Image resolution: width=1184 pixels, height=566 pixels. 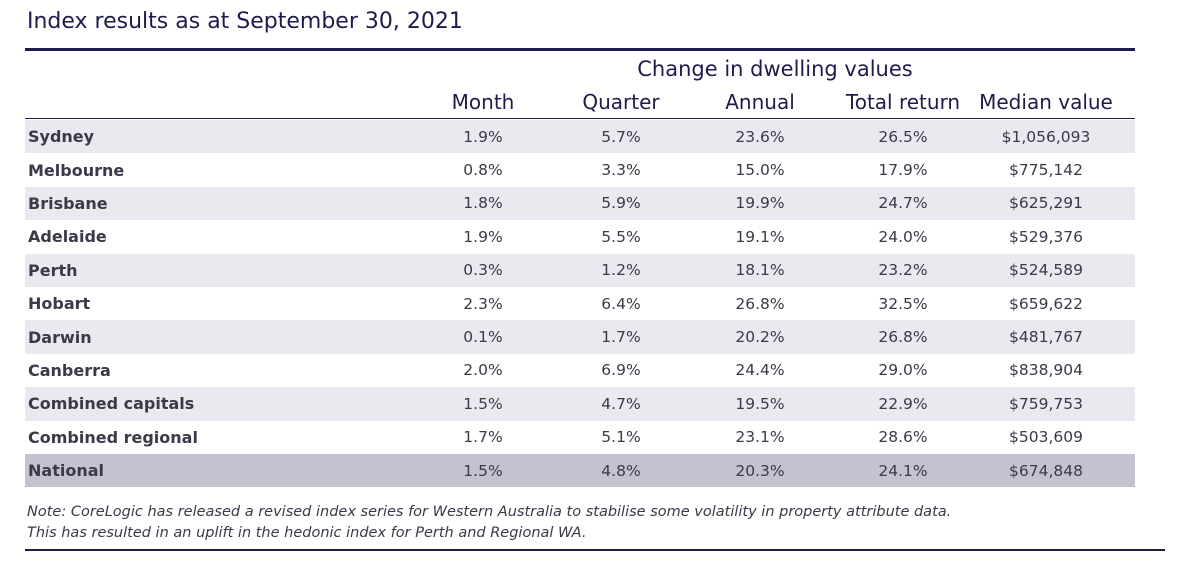 What do you see at coordinates (1046, 437) in the screenshot?
I see `median-value: $503,609` at bounding box center [1046, 437].